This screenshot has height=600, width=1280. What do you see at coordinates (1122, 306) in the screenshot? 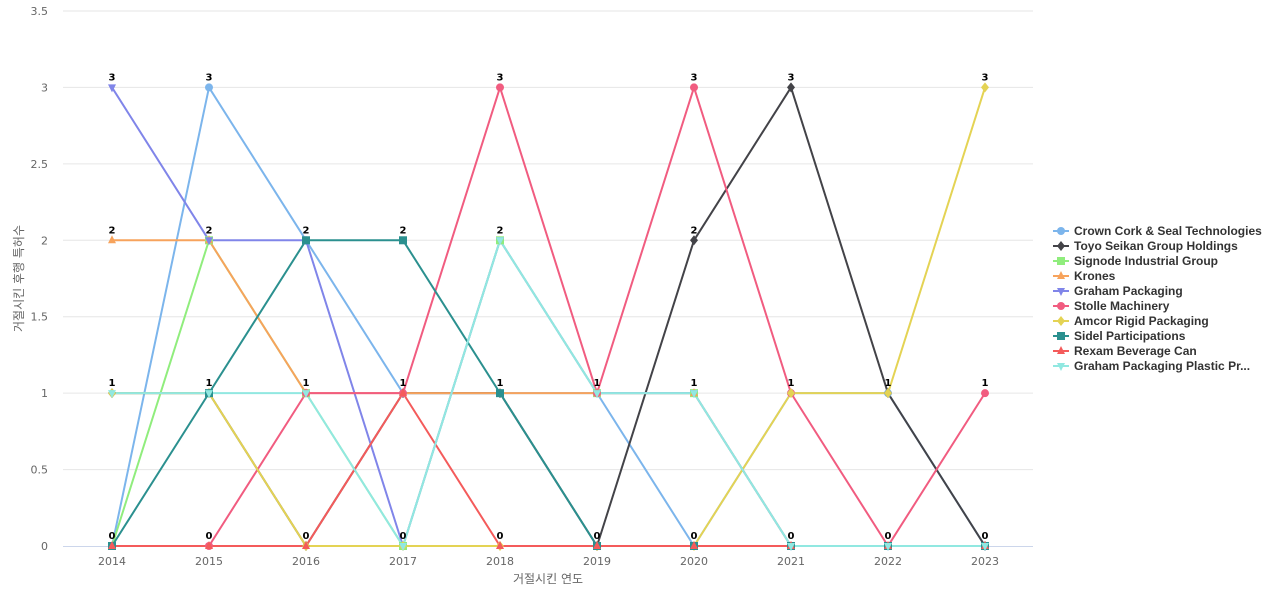
I see `legend-label: Stolle Machinery` at bounding box center [1122, 306].